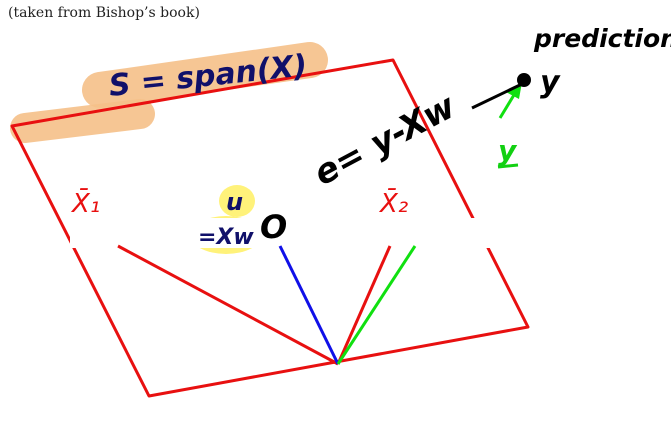 This screenshot has width=671, height=428. Describe the element at coordinates (364, 305) in the screenshot. I see `x2-basis-line` at that location.